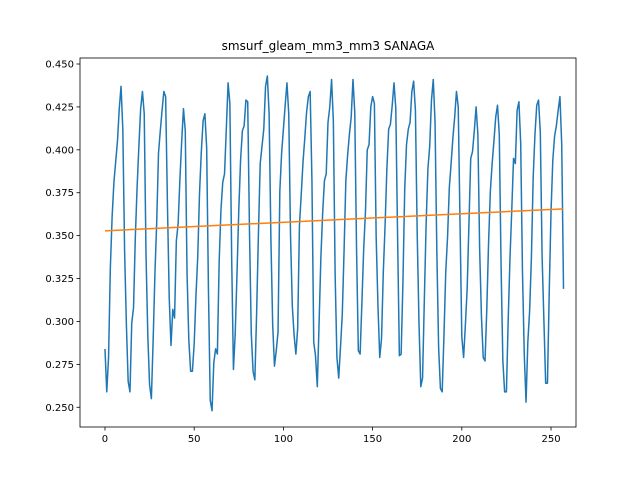 This screenshot has width=640, height=480. I want to click on y-tick-label: 0.375, so click(59, 193).